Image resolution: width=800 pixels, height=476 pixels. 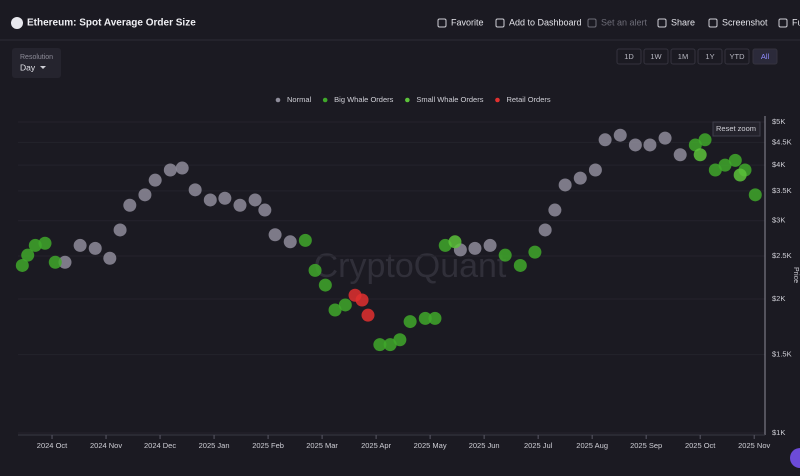 What do you see at coordinates (778, 298) in the screenshot?
I see `y-tick-label: $2K` at bounding box center [778, 298].